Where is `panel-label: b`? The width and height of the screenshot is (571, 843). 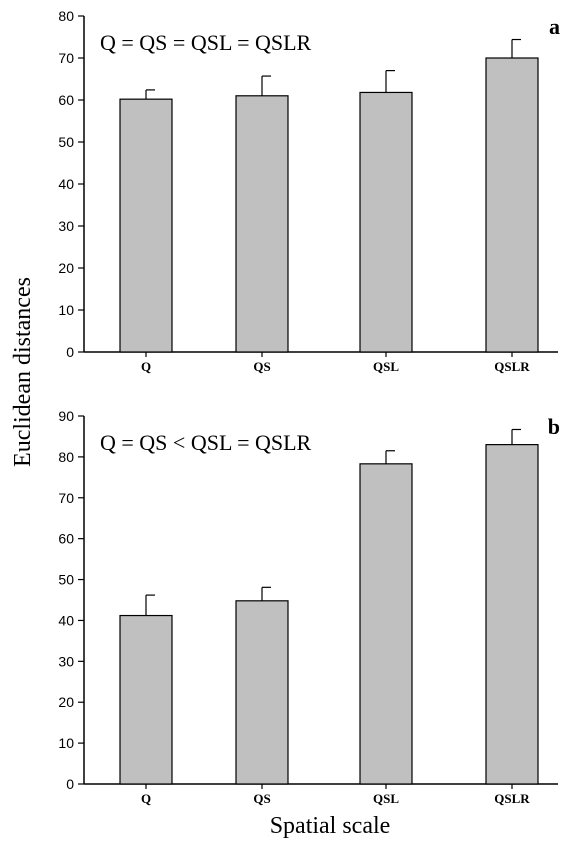
panel-label: b is located at coordinates (554, 426).